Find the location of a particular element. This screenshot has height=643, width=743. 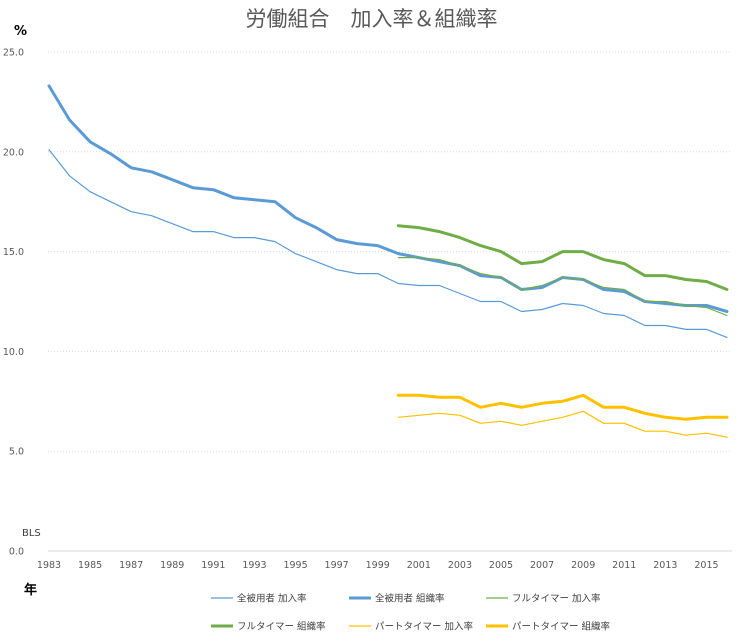

x-tick-label: 1989 is located at coordinates (172, 565).